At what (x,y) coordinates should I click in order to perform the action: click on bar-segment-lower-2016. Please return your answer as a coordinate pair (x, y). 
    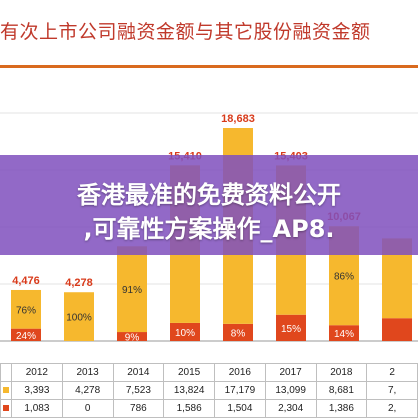
    Looking at the image, I should click on (238, 332).